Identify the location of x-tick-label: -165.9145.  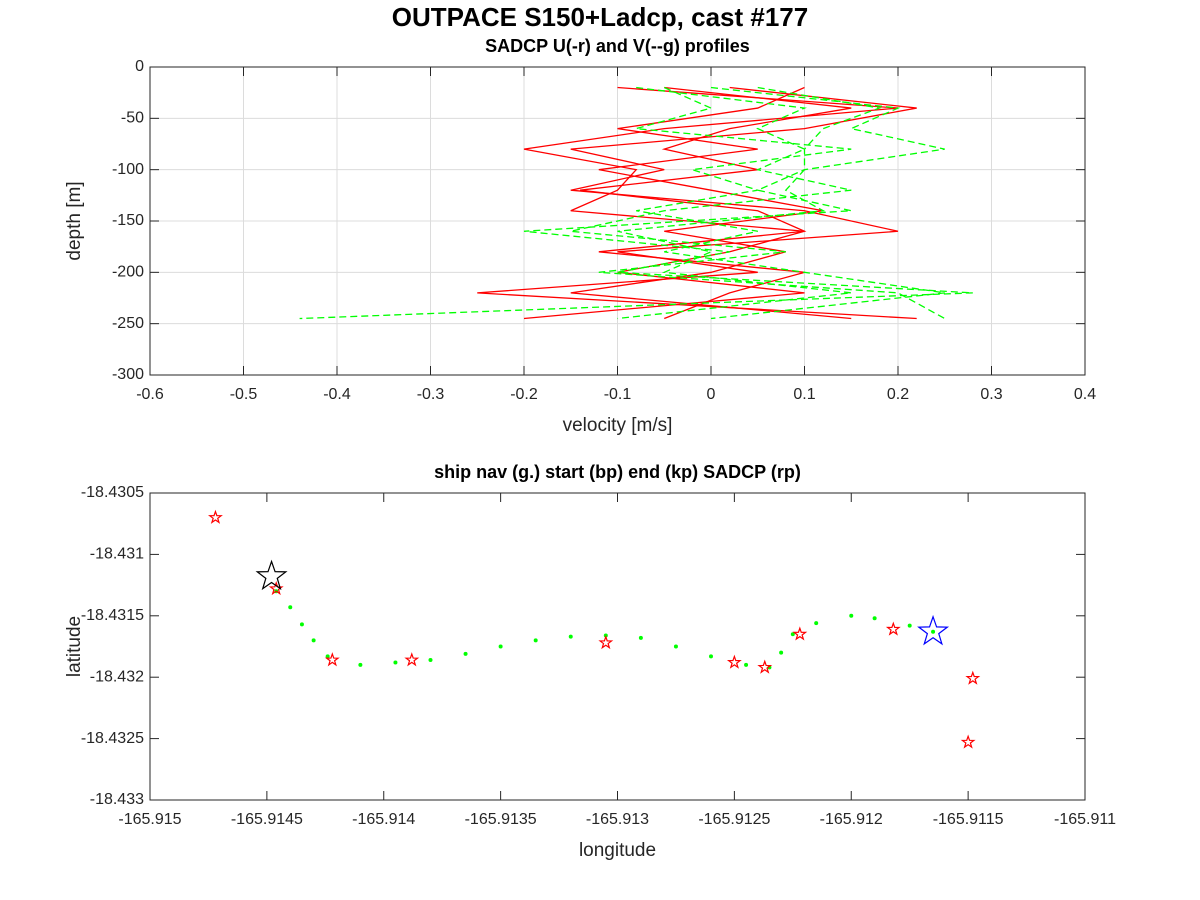
(267, 819).